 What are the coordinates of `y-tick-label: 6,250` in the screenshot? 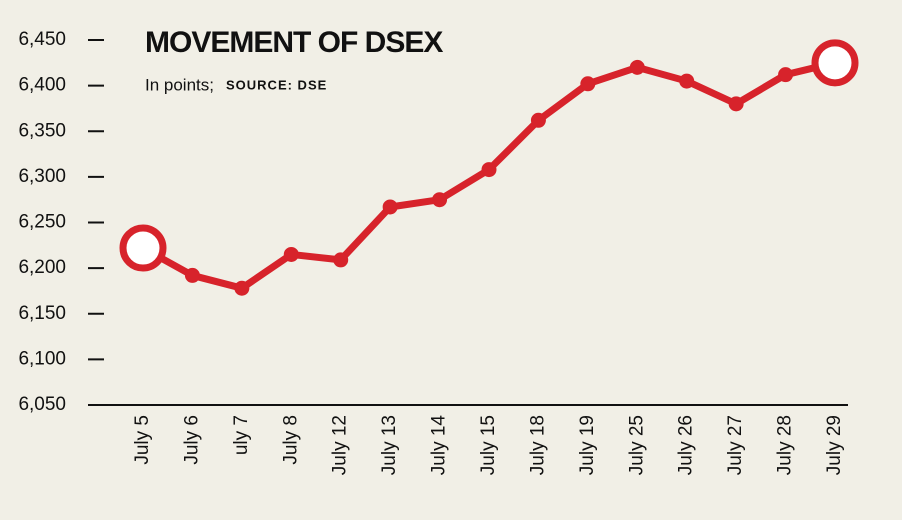 It's located at (42, 222).